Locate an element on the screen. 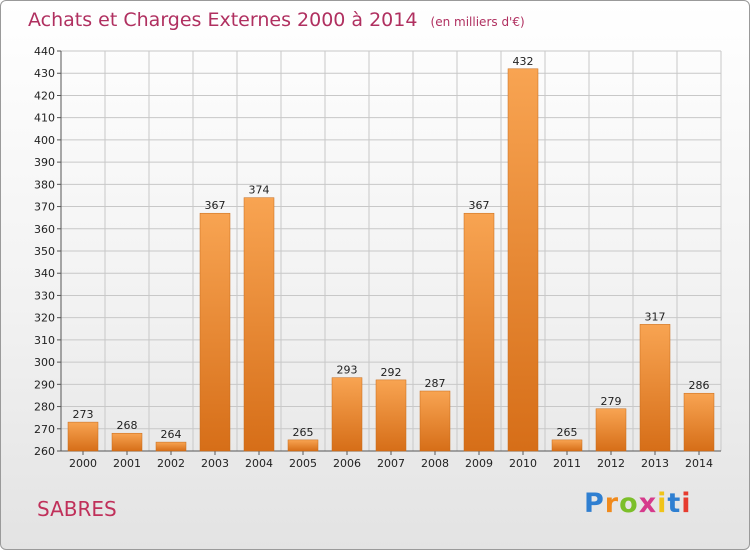 Image resolution: width=750 pixels, height=550 pixels. y-tick-label: 430 is located at coordinates (44, 73).